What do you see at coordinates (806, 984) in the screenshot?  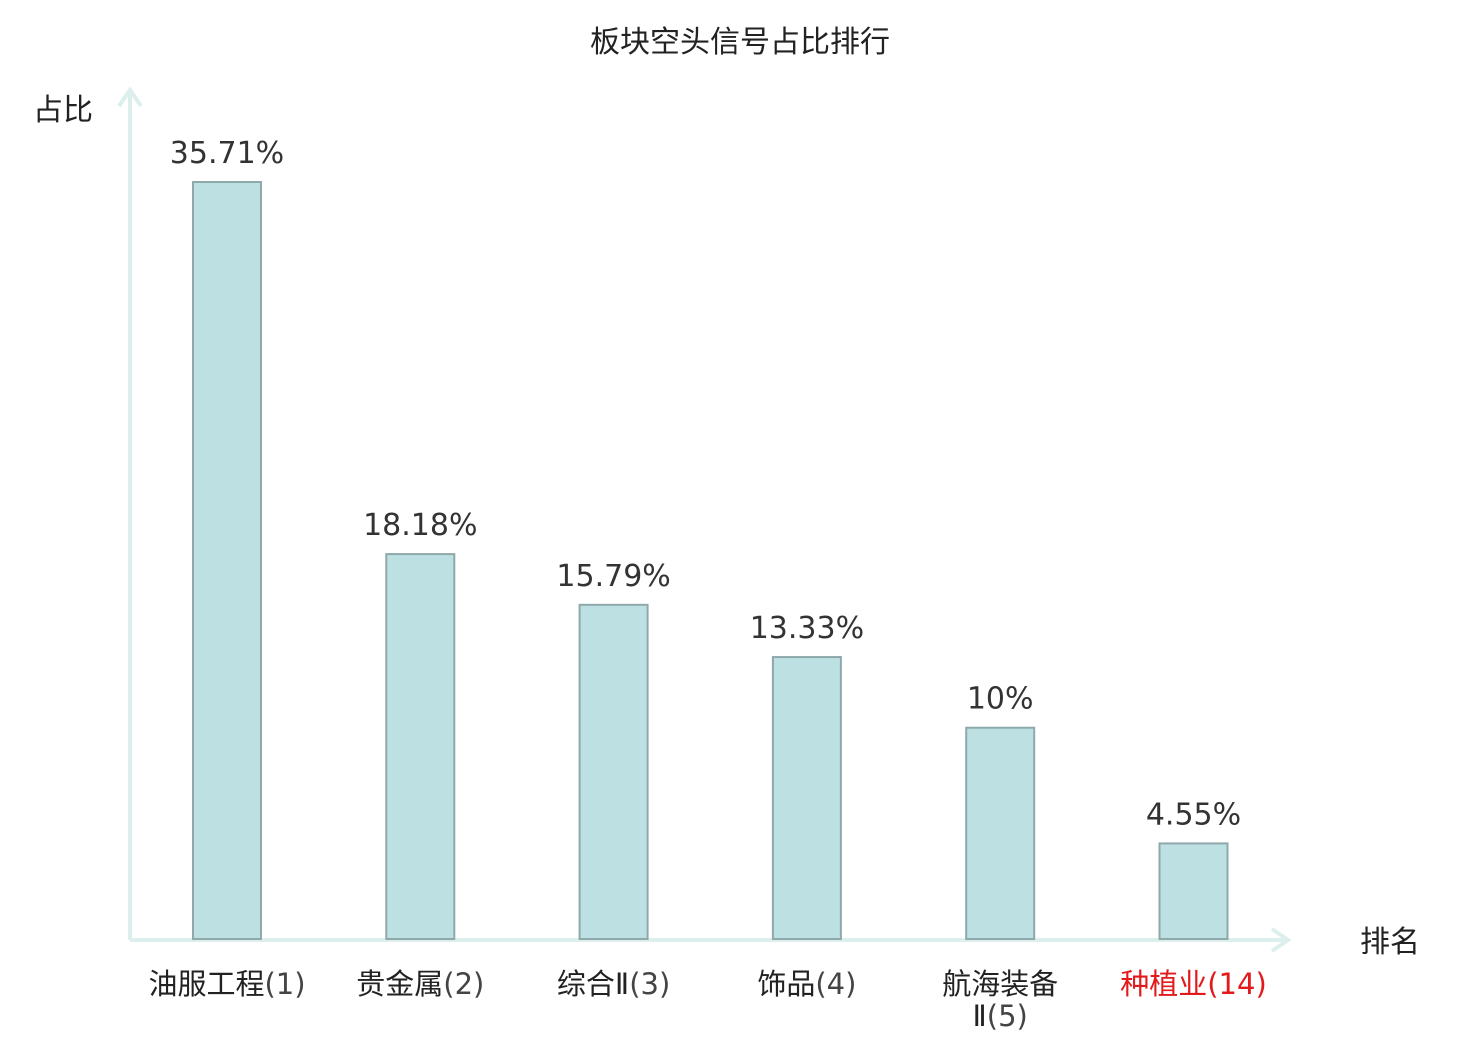 I see `x-tick-label: 饰品(4)` at bounding box center [806, 984].